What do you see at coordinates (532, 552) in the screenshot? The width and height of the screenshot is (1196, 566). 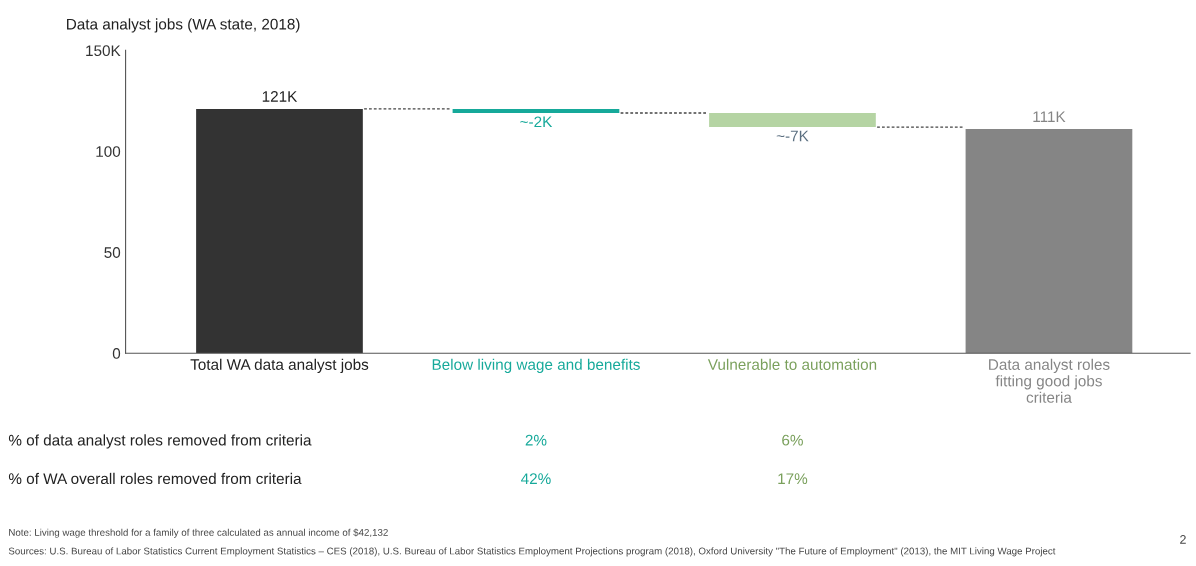 I see `source-note: Sources: U.S. Bureau of Labor Statistics Current Employment Statistics – CES (2018), U.S. Bureau of Labor Statistics Employment Projections program (2018), Oxford University "The Future of Employment" (2013), the MIT Living Wage Project` at bounding box center [532, 552].